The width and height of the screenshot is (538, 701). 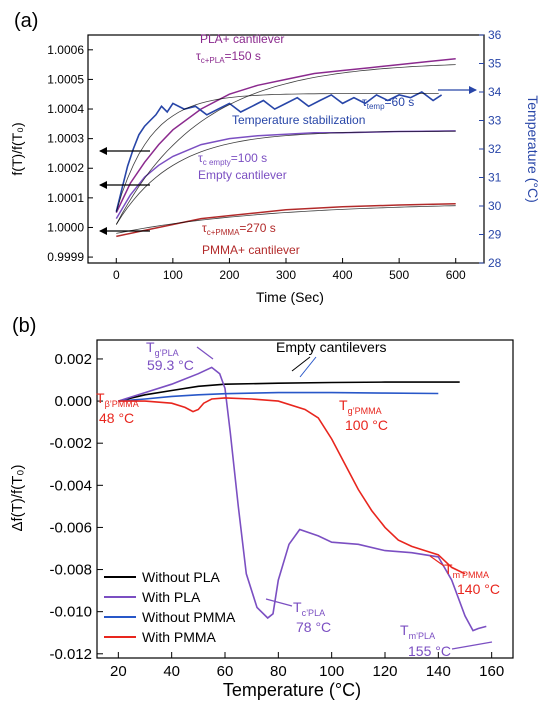 I want to click on y-tick-label: 1.0004, so click(x=65, y=109).